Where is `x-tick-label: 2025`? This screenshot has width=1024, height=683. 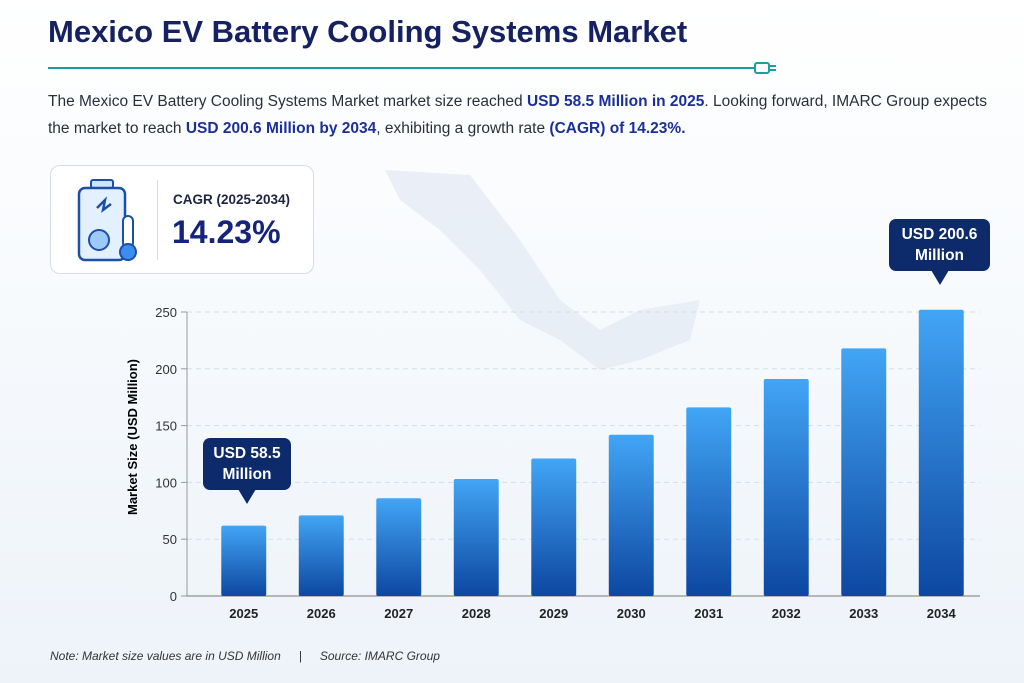 x-tick-label: 2025 is located at coordinates (243, 613).